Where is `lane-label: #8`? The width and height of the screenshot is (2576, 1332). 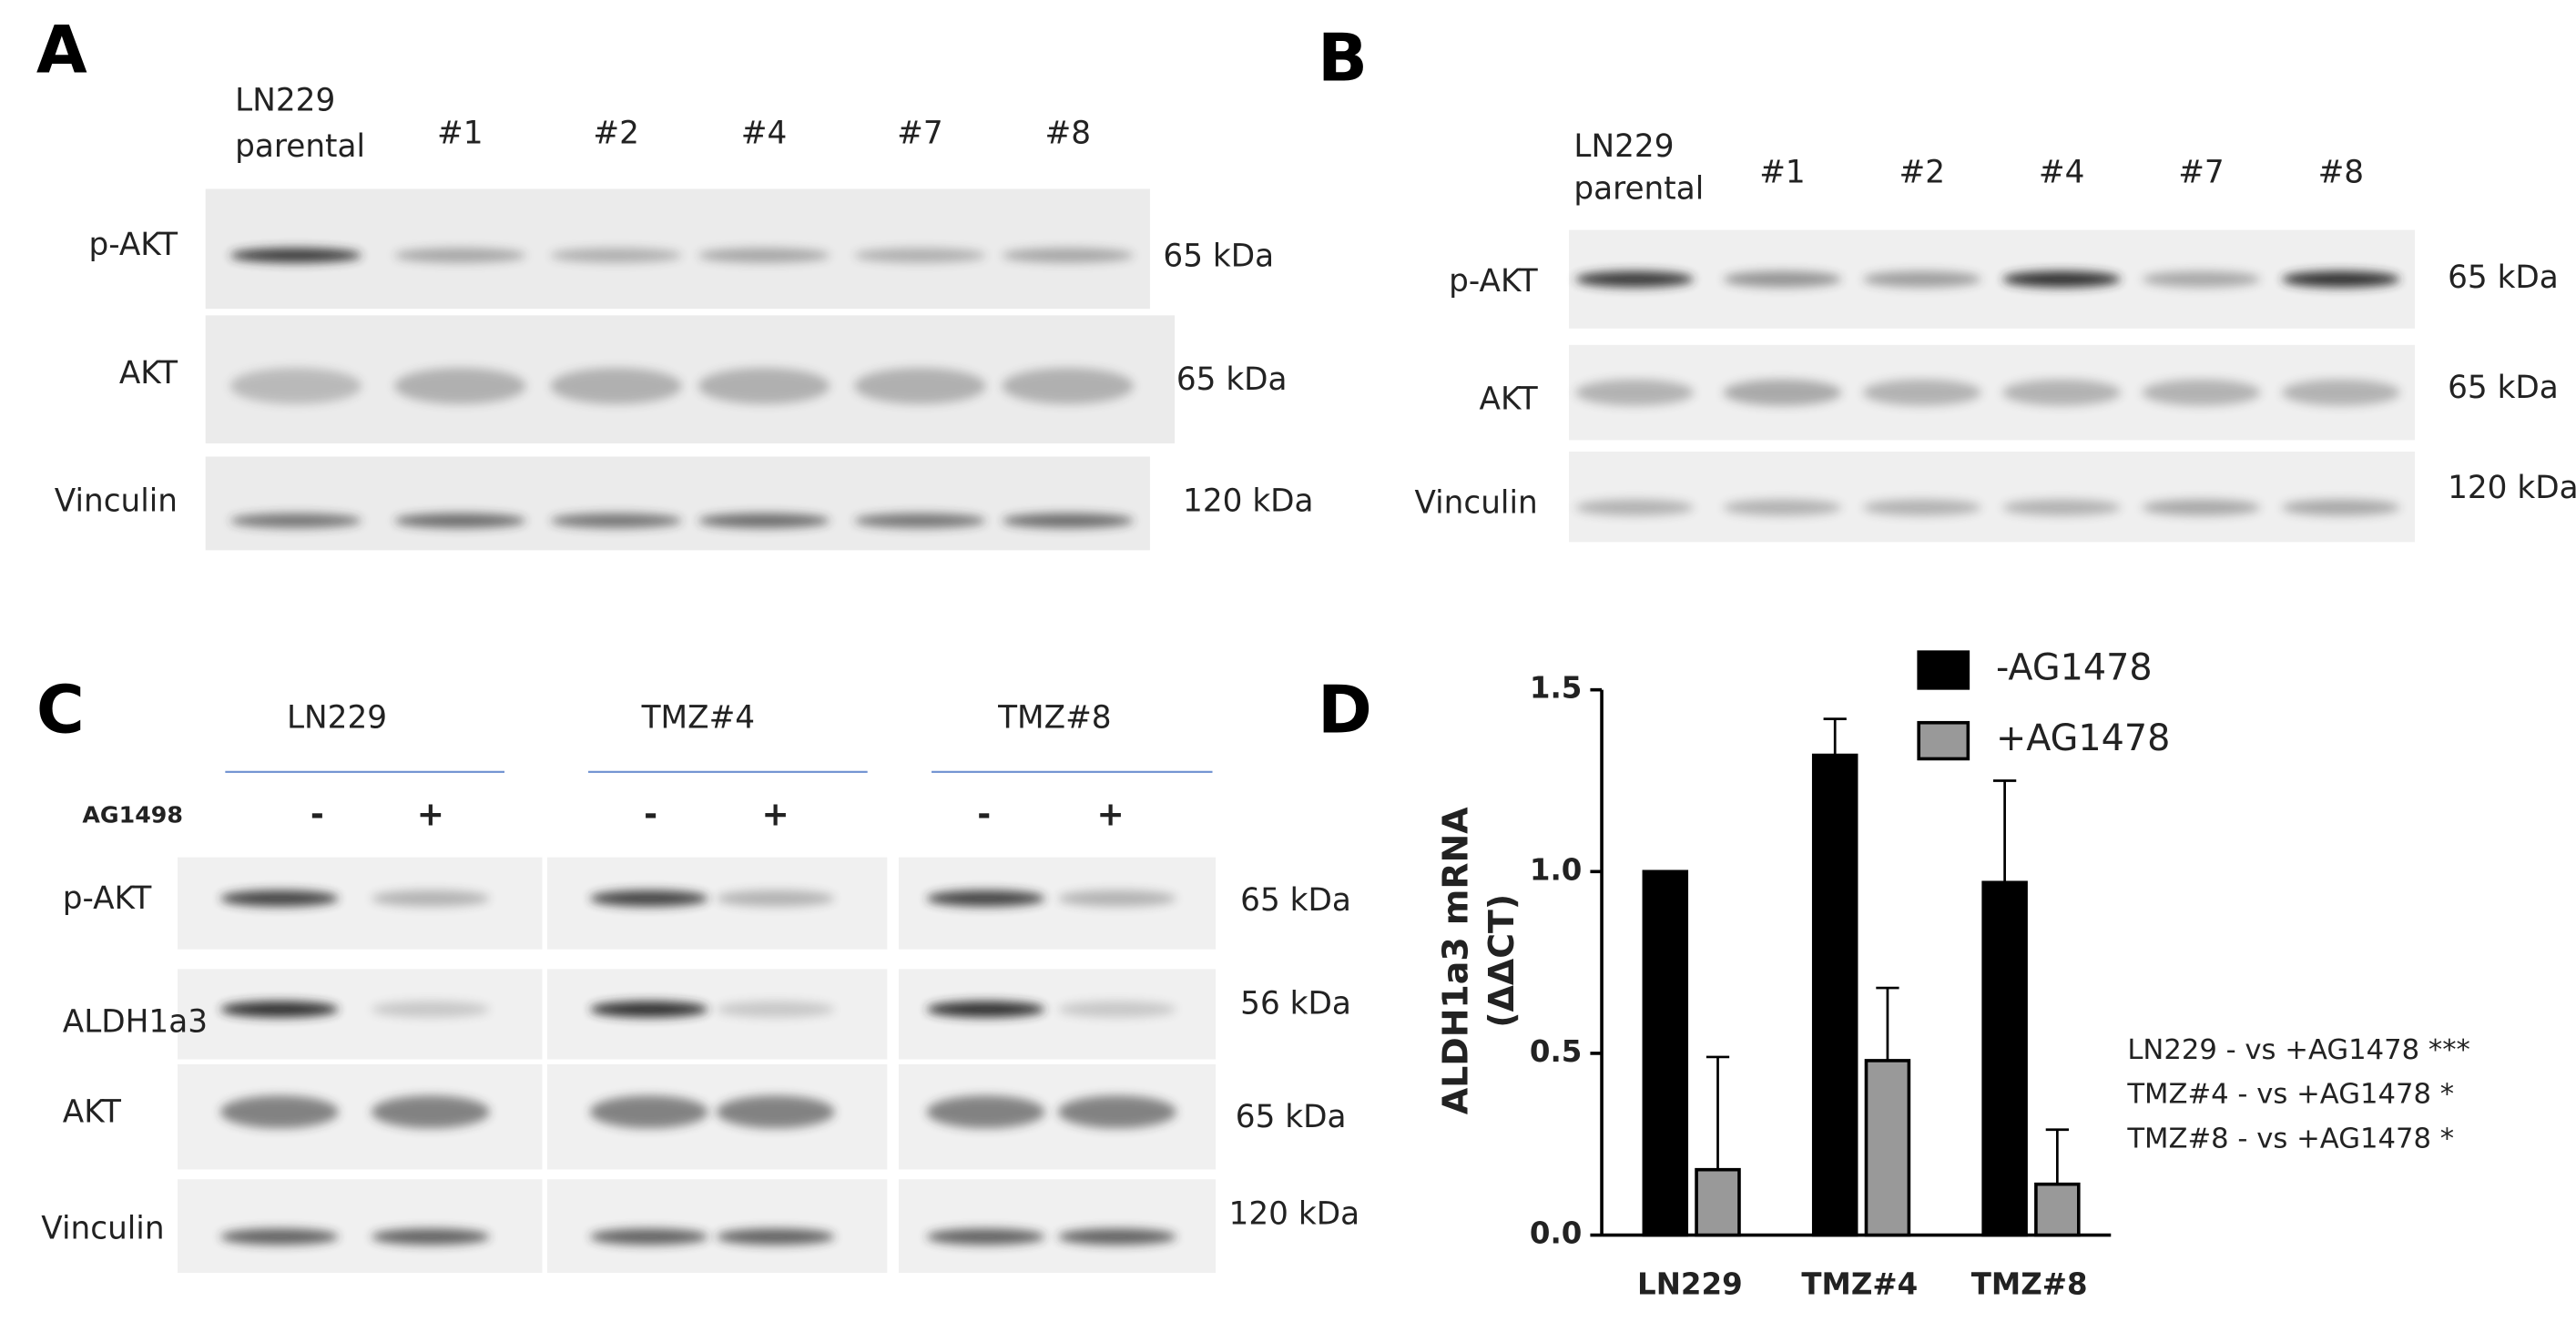
lane-label: #8 is located at coordinates (2341, 173).